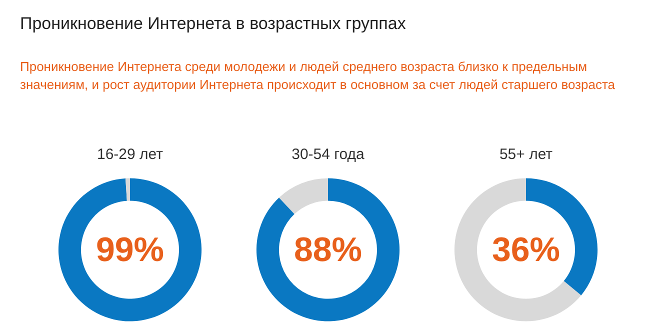 Image resolution: width=655 pixels, height=336 pixels. What do you see at coordinates (526, 249) in the screenshot?
I see `data-label: 36%` at bounding box center [526, 249].